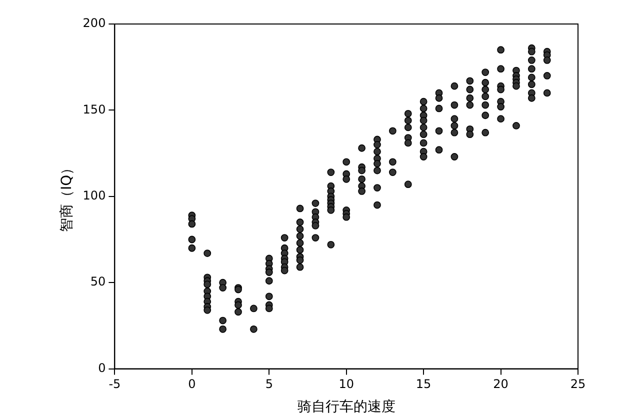 The height and width of the screenshot is (420, 626). Describe the element at coordinates (102, 367) in the screenshot. I see `y-tick-label: 0` at that location.